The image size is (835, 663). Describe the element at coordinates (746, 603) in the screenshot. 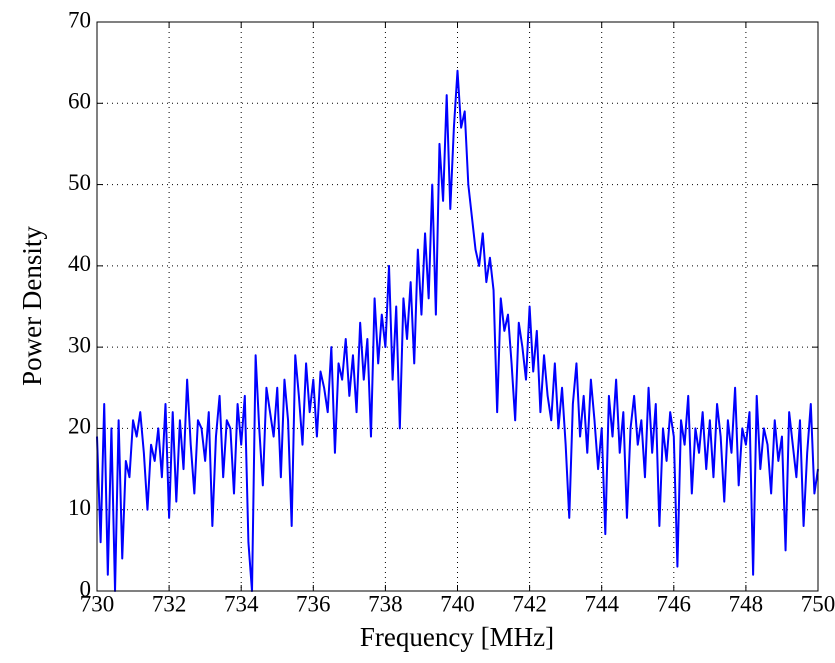

I see `x-tick-label: 748` at that location.